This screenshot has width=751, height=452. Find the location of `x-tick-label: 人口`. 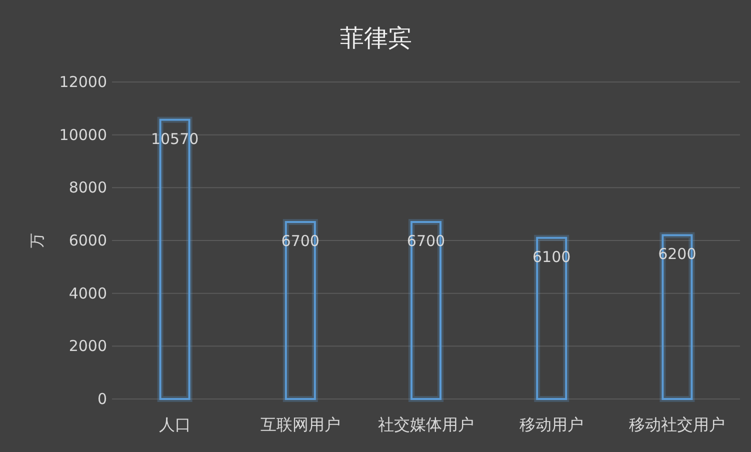

x-tick-label: 人口 is located at coordinates (174, 424).